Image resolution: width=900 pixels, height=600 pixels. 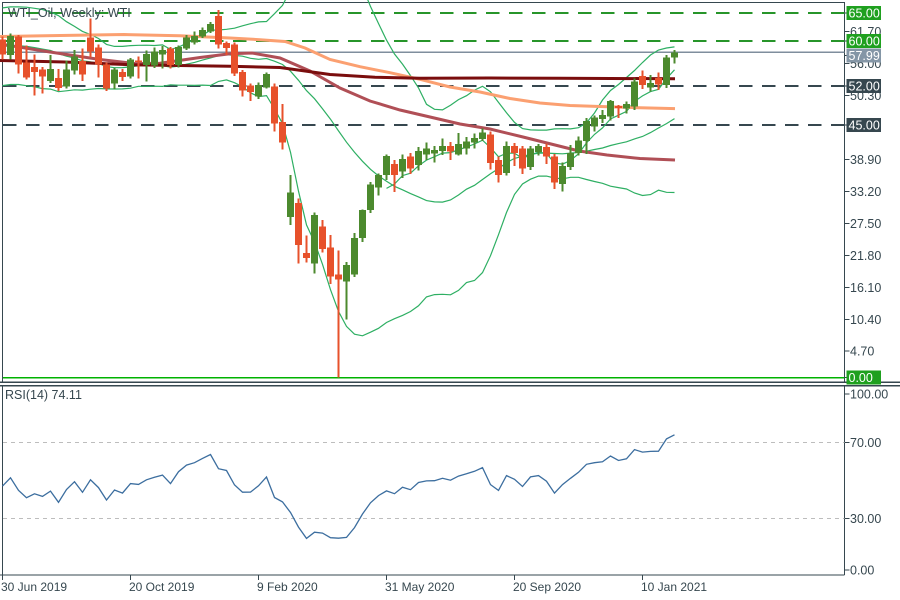 I want to click on svg-text: WTI_Oil, Weekly: WTI, so click(x=69, y=13).